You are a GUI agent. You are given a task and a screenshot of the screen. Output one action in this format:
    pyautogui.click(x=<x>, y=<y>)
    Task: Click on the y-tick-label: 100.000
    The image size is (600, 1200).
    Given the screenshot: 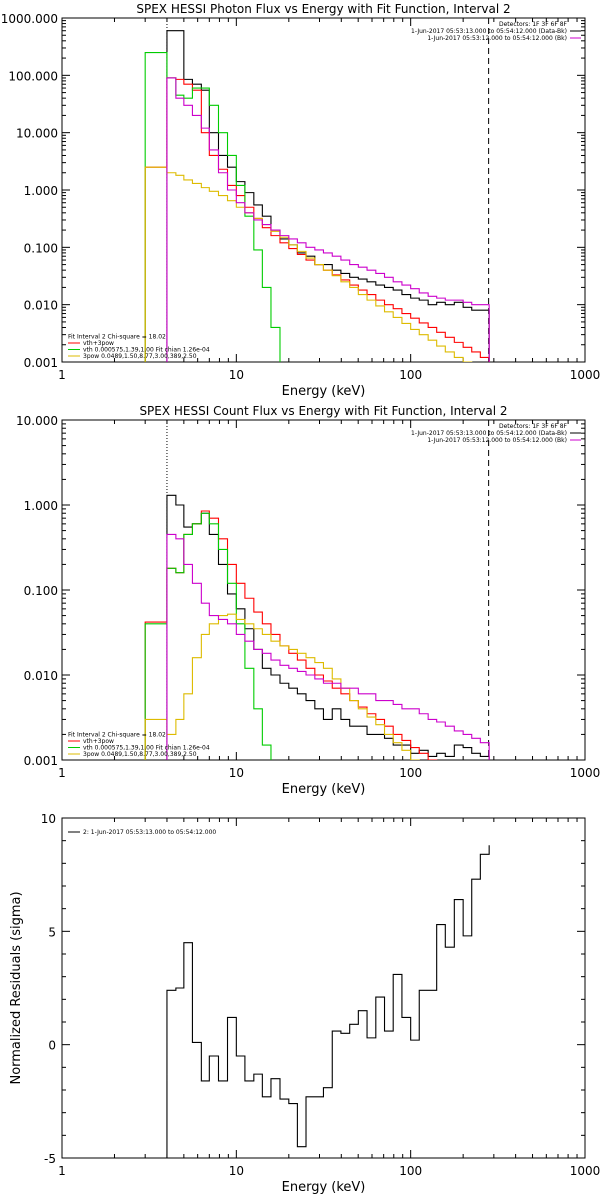 What is the action you would take?
    pyautogui.click(x=33, y=76)
    